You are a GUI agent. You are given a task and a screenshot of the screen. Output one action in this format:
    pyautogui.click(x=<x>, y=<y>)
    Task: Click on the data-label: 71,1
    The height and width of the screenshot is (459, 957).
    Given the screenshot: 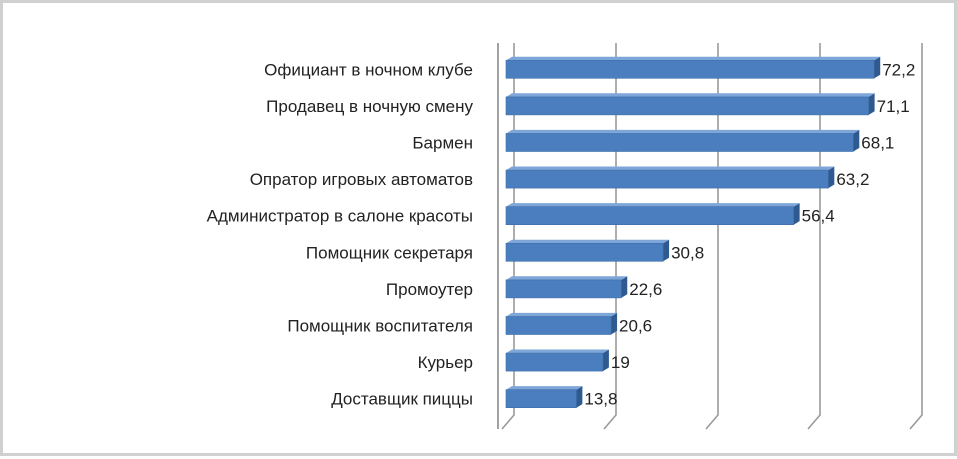 What is the action you would take?
    pyautogui.click(x=893, y=106)
    